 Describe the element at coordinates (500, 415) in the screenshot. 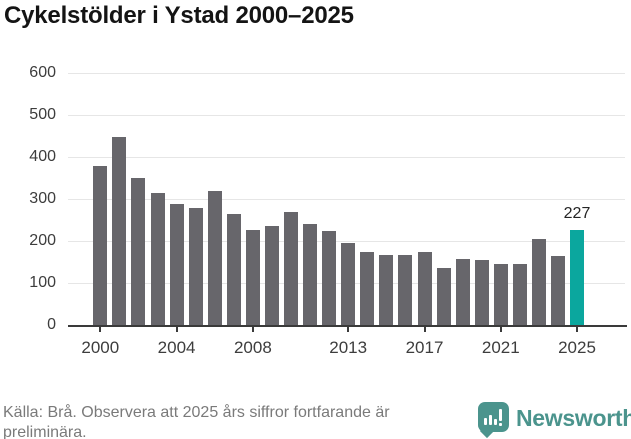

I see `logo-exclamation-bar` at that location.